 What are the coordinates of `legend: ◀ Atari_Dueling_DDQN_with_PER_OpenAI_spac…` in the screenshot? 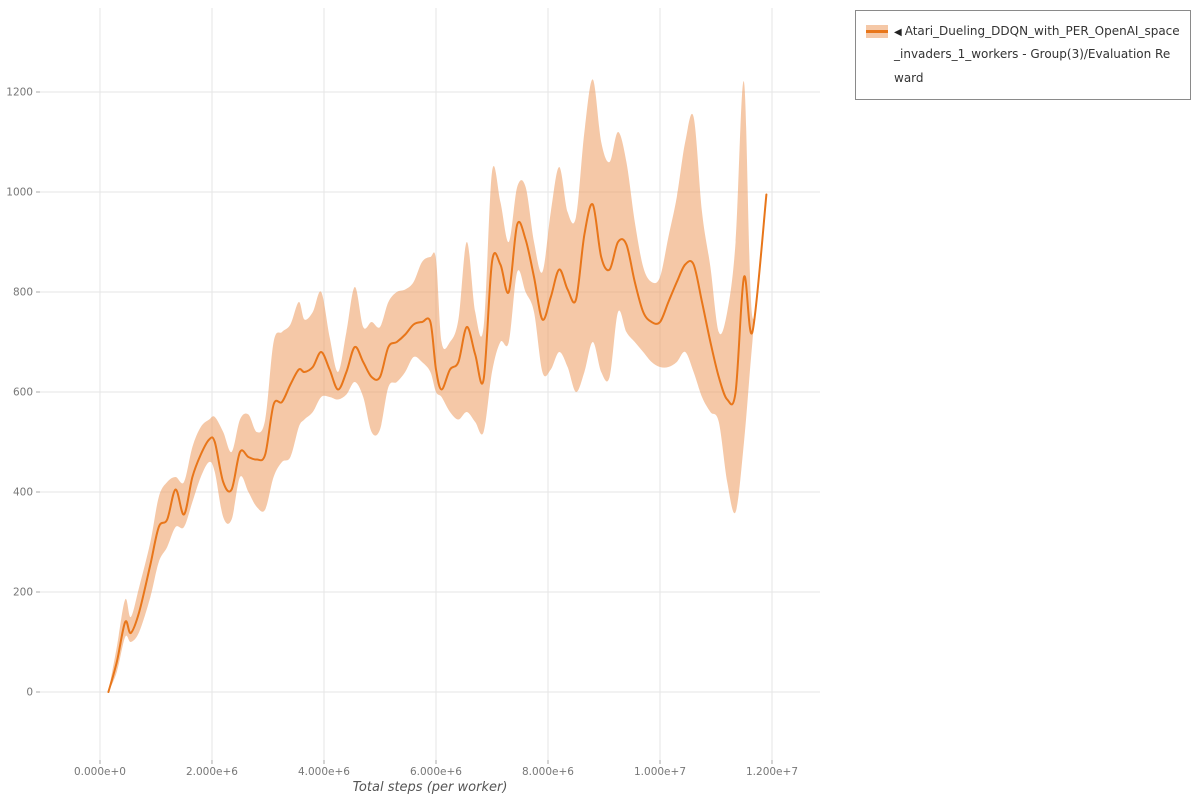 It's located at (1023, 55).